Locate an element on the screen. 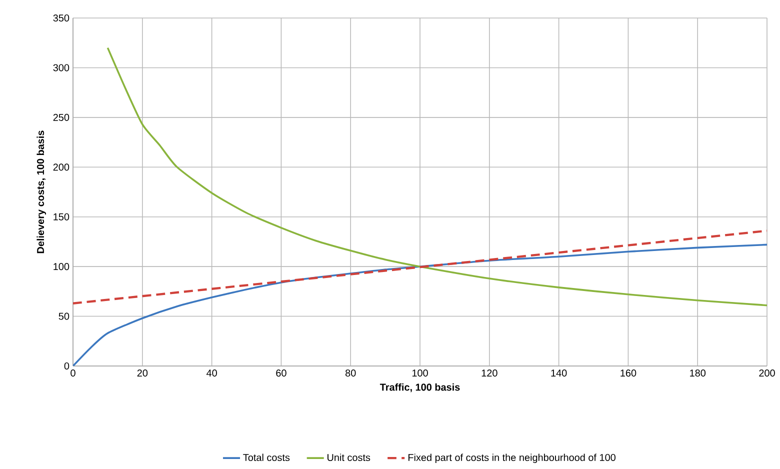 The image size is (780, 469). y-tick-label: 100 is located at coordinates (62, 266).